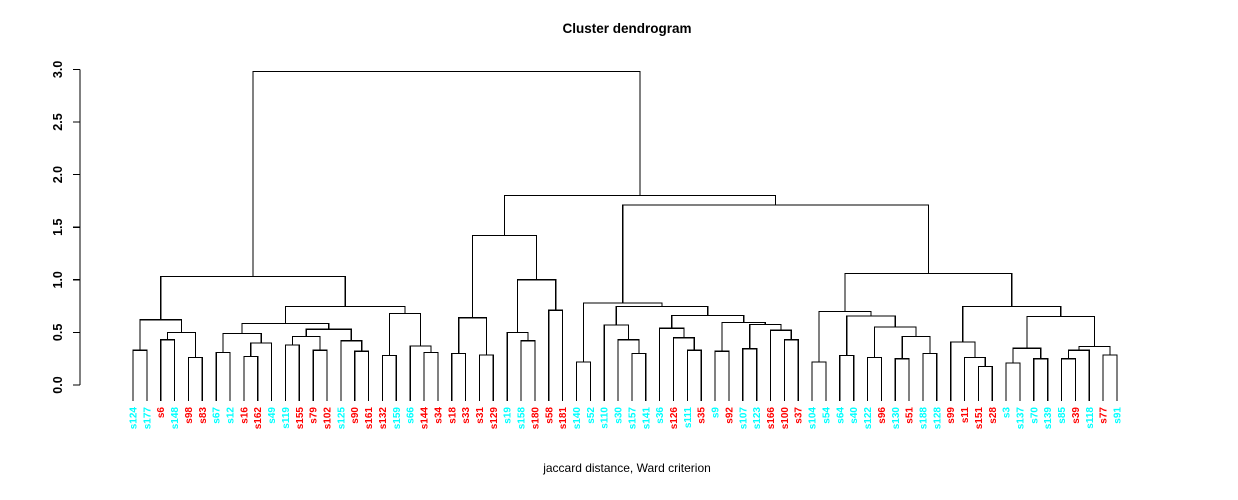 The image size is (1238, 500). What do you see at coordinates (688, 418) in the screenshot?
I see `leaf-label: s111` at bounding box center [688, 418].